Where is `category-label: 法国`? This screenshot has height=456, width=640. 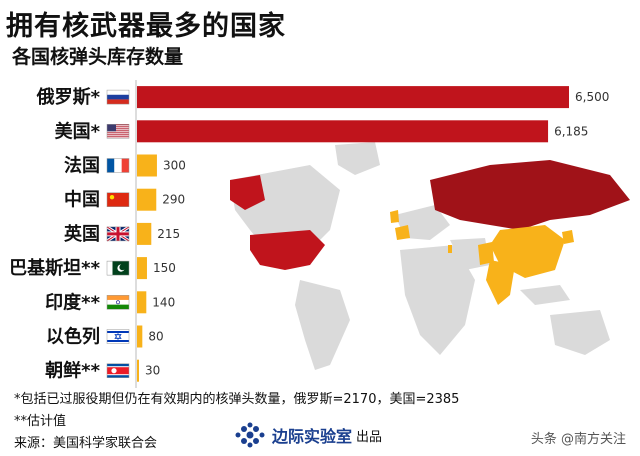 category-label: 法国 is located at coordinates (82, 166).